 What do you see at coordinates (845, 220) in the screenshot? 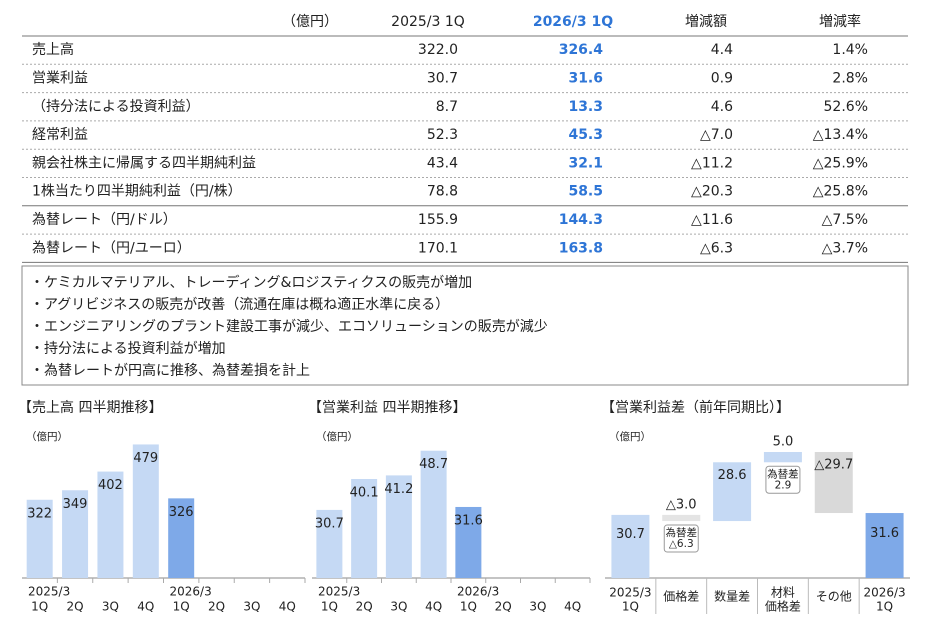
I see `cell: △7.5%` at bounding box center [845, 220].